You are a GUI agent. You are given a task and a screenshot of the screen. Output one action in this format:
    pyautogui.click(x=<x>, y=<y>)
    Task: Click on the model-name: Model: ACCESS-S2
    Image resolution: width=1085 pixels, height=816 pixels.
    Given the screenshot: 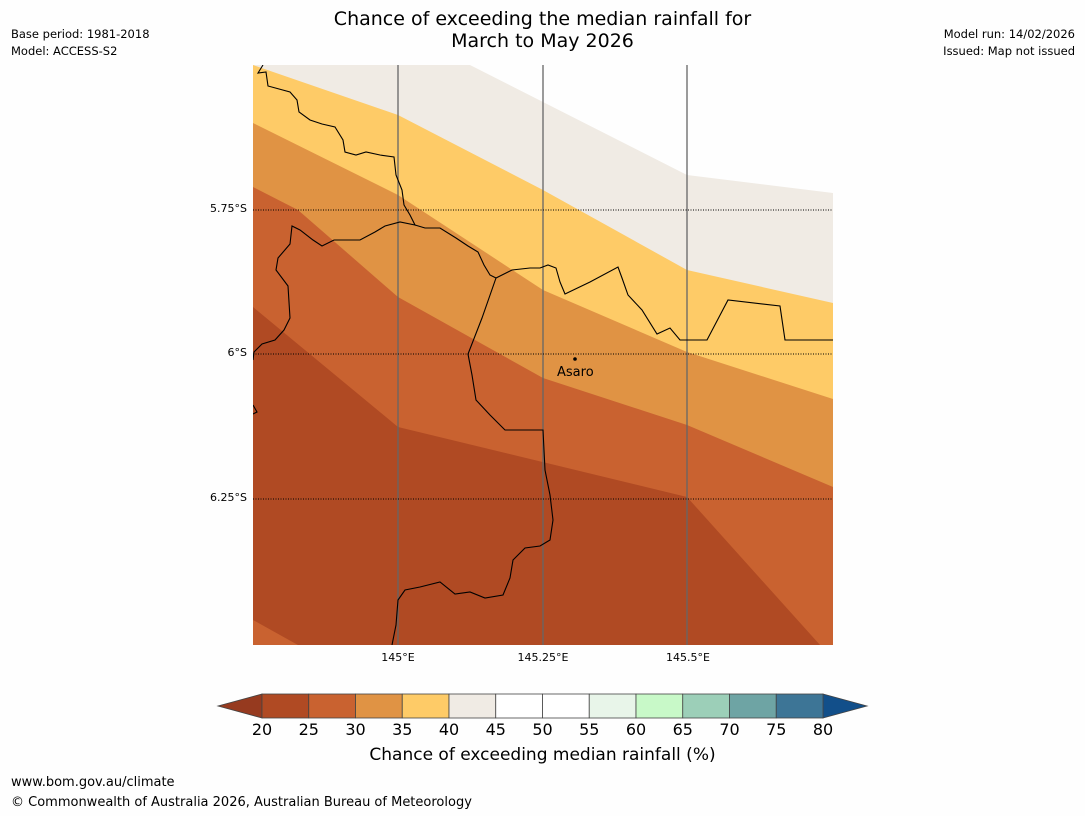 What is the action you would take?
    pyautogui.click(x=64, y=51)
    